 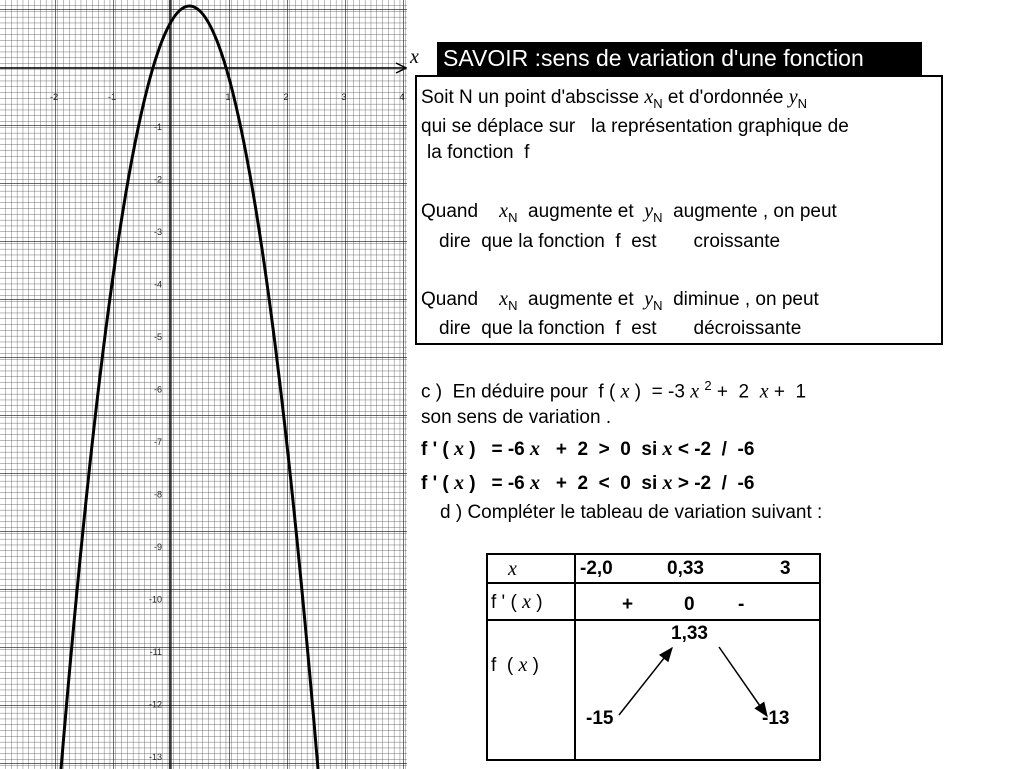 What do you see at coordinates (530, 97) in the screenshot?
I see `text: Soit N un point d'abscisse` at bounding box center [530, 97].